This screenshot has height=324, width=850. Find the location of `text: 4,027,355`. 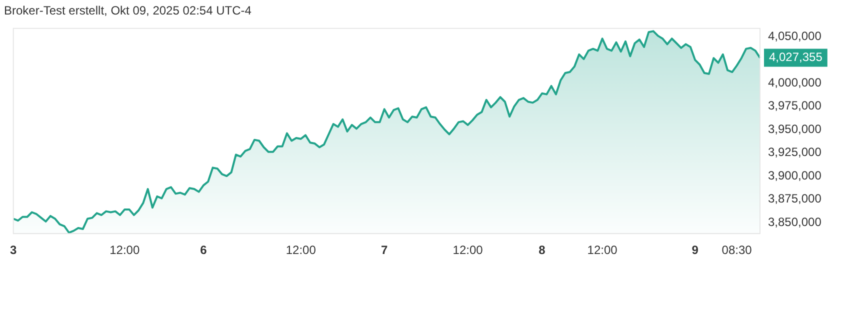

text: 4,027,355 is located at coordinates (796, 57).